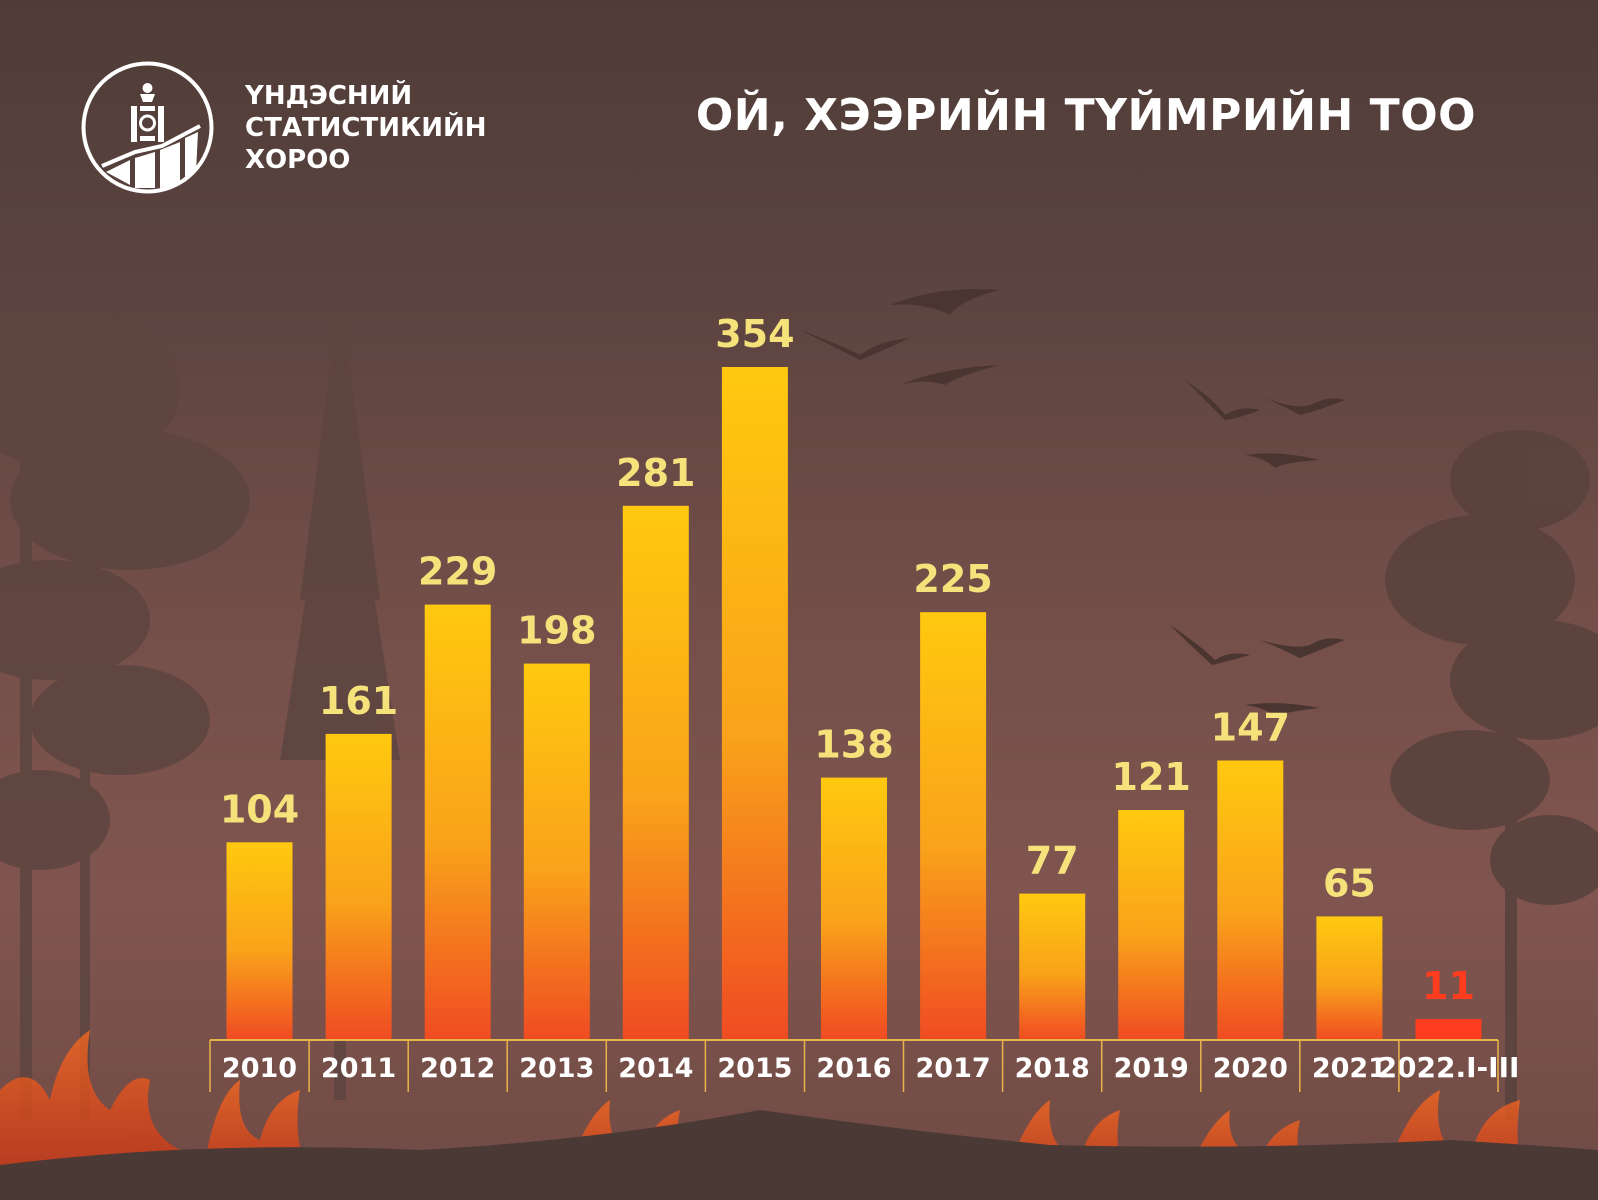 The image size is (1598, 1200). Describe the element at coordinates (329, 95) in the screenshot. I see `org-name-line1: ҮНДЭСНИЙ` at that location.